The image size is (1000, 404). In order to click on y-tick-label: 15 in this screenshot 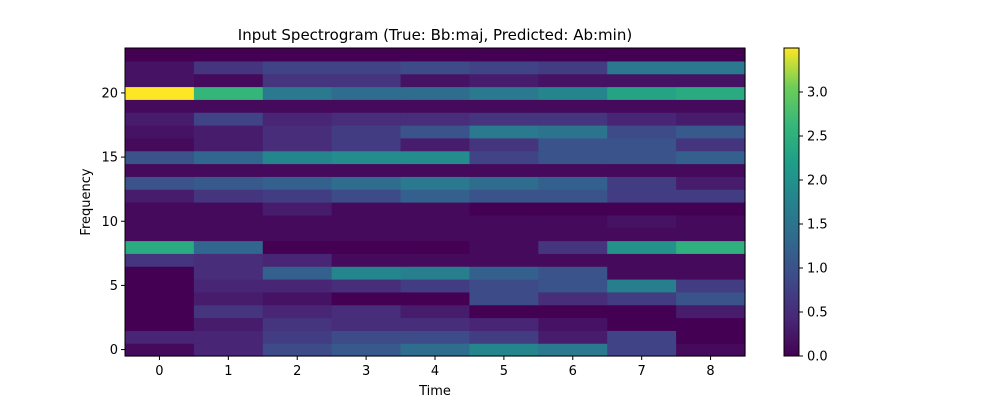, I will do `click(109, 158)`.